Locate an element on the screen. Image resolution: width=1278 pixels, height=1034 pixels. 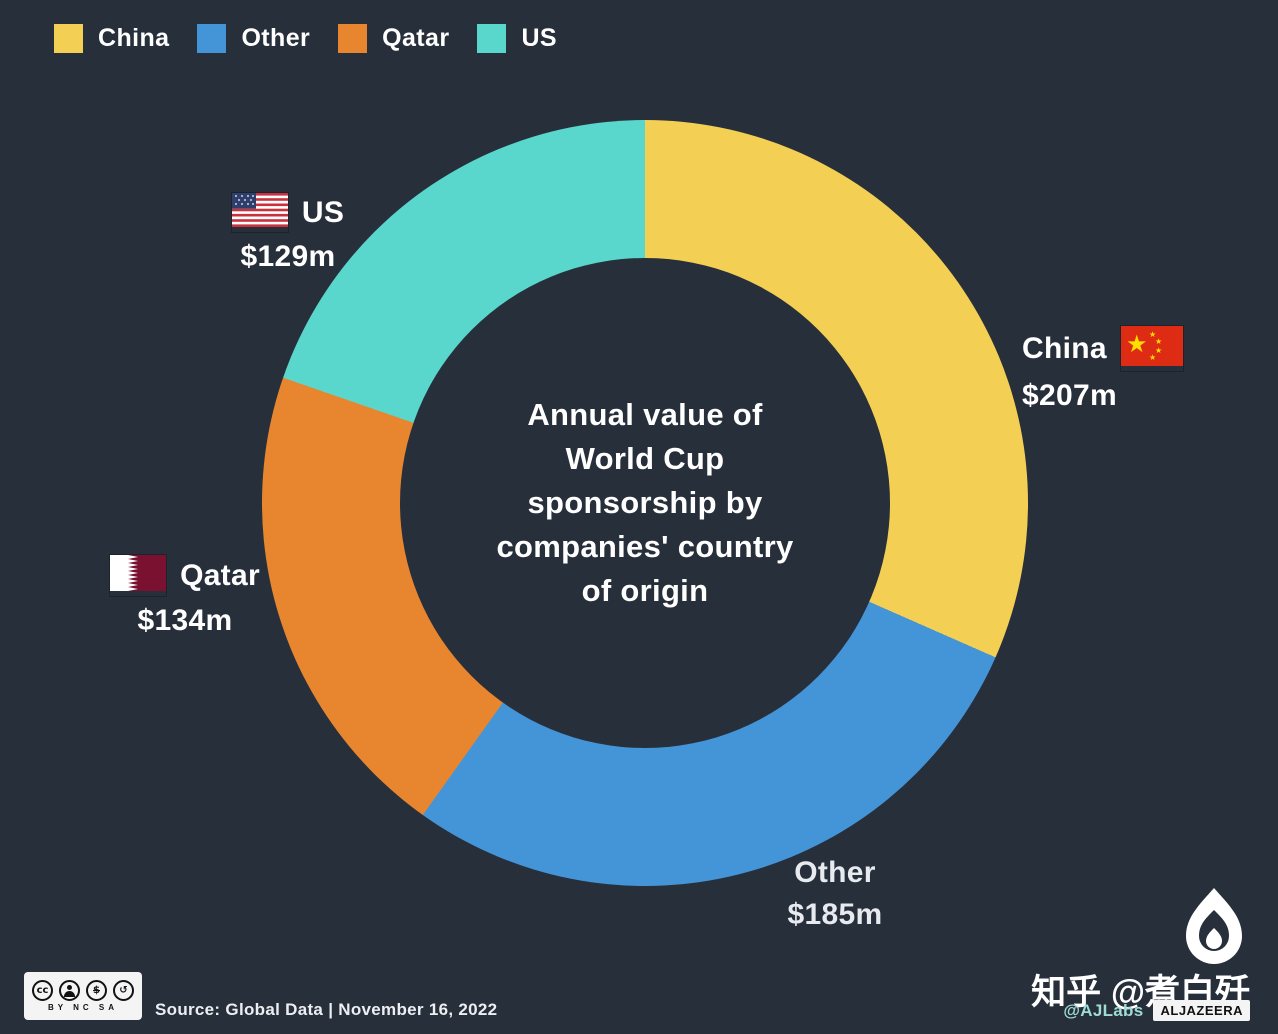
legend-label-other: Other is located at coordinates (276, 38).